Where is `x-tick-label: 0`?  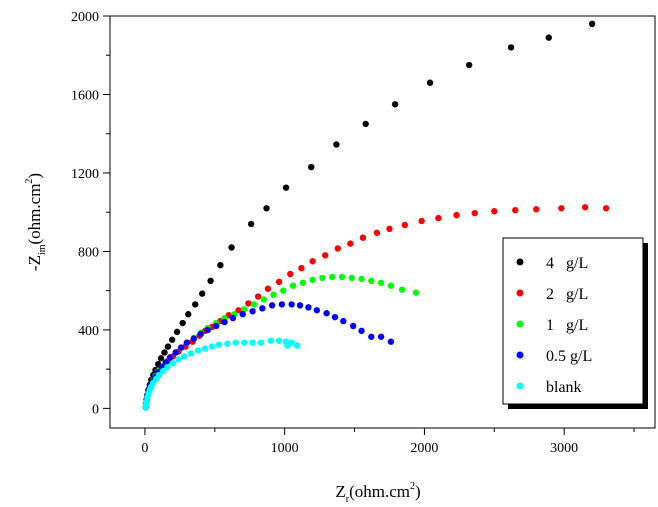 x-tick-label: 0 is located at coordinates (144, 448).